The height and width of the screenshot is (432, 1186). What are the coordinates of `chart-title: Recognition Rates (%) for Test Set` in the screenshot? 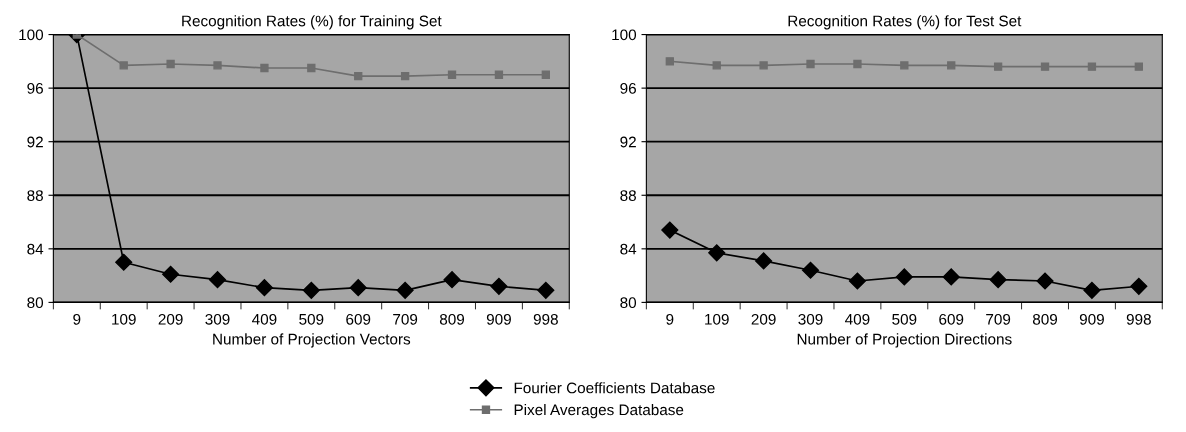 It's located at (905, 22).